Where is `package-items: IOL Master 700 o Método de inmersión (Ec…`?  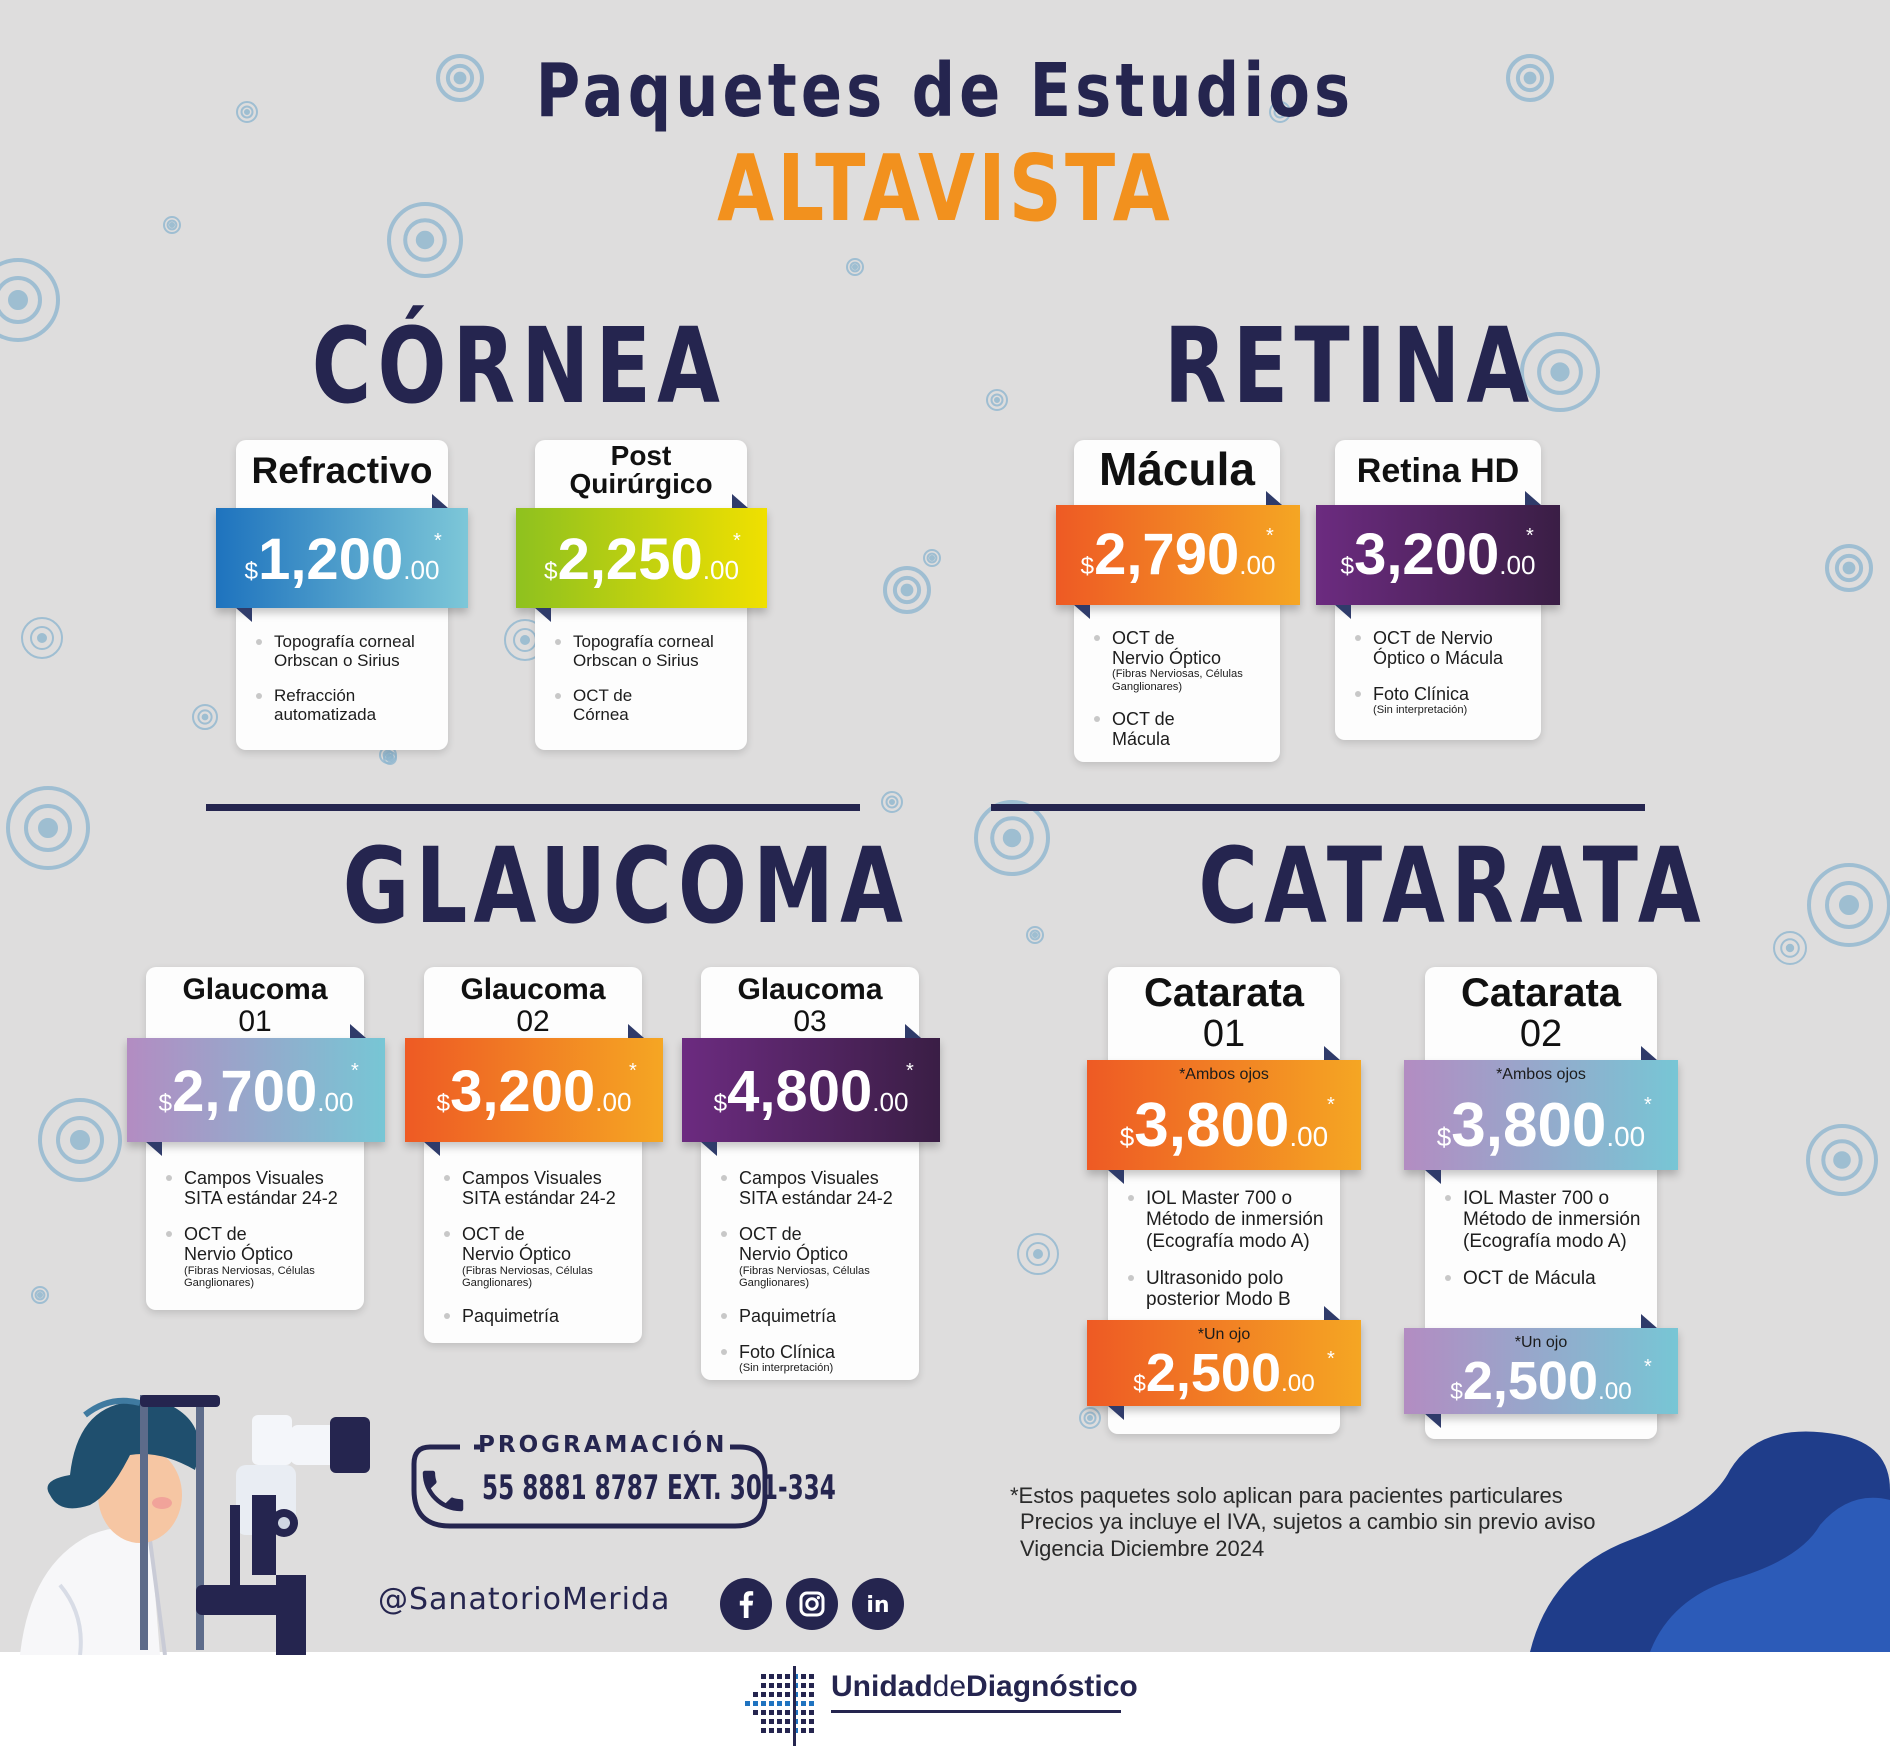
package-items: IOL Master 700 o Método de inmersión (Ec… is located at coordinates (1544, 1246).